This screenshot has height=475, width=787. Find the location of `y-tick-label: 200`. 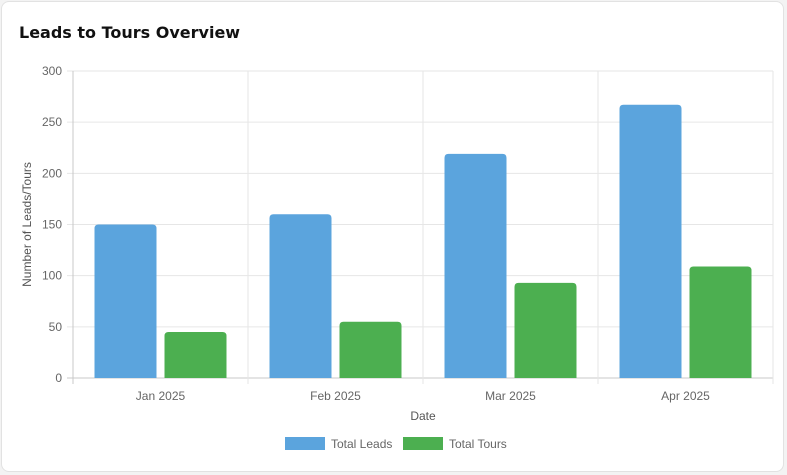

y-tick-label: 200 is located at coordinates (52, 173).